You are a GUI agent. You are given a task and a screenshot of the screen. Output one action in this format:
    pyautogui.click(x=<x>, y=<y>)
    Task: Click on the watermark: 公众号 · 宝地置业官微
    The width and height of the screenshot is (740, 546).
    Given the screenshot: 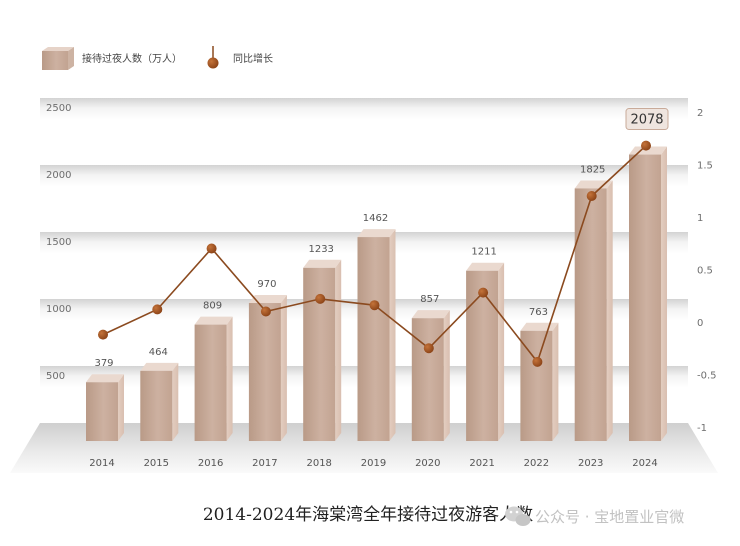 What is the action you would take?
    pyautogui.click(x=594, y=516)
    